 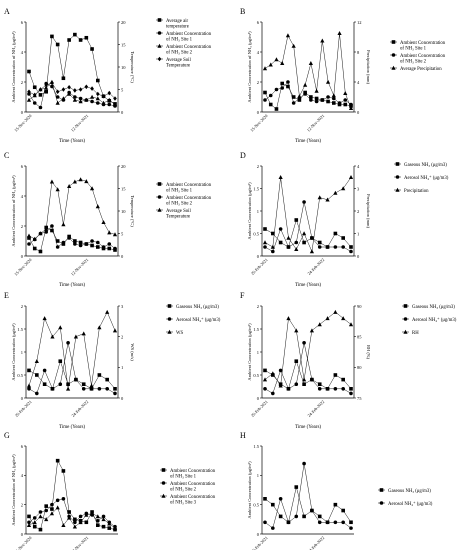 What do you see at coordinates (13, 211) in the screenshot?
I see `y-axis-label: Ambient Concentration of NH₃ (μg/m³)` at bounding box center [13, 211].